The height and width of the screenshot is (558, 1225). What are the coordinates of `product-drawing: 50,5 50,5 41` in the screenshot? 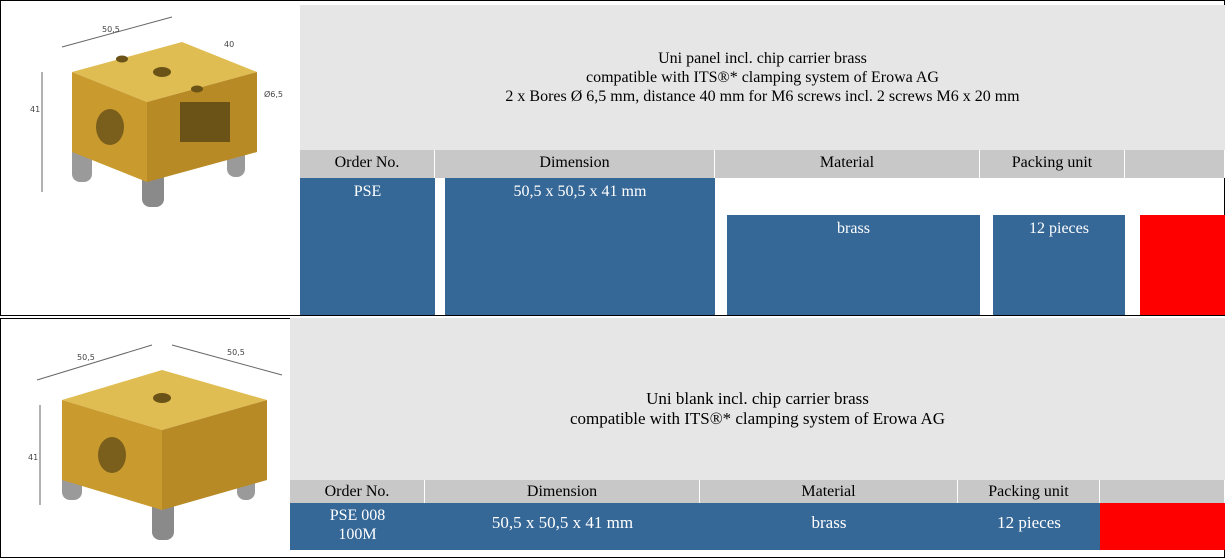 It's located at (155, 442).